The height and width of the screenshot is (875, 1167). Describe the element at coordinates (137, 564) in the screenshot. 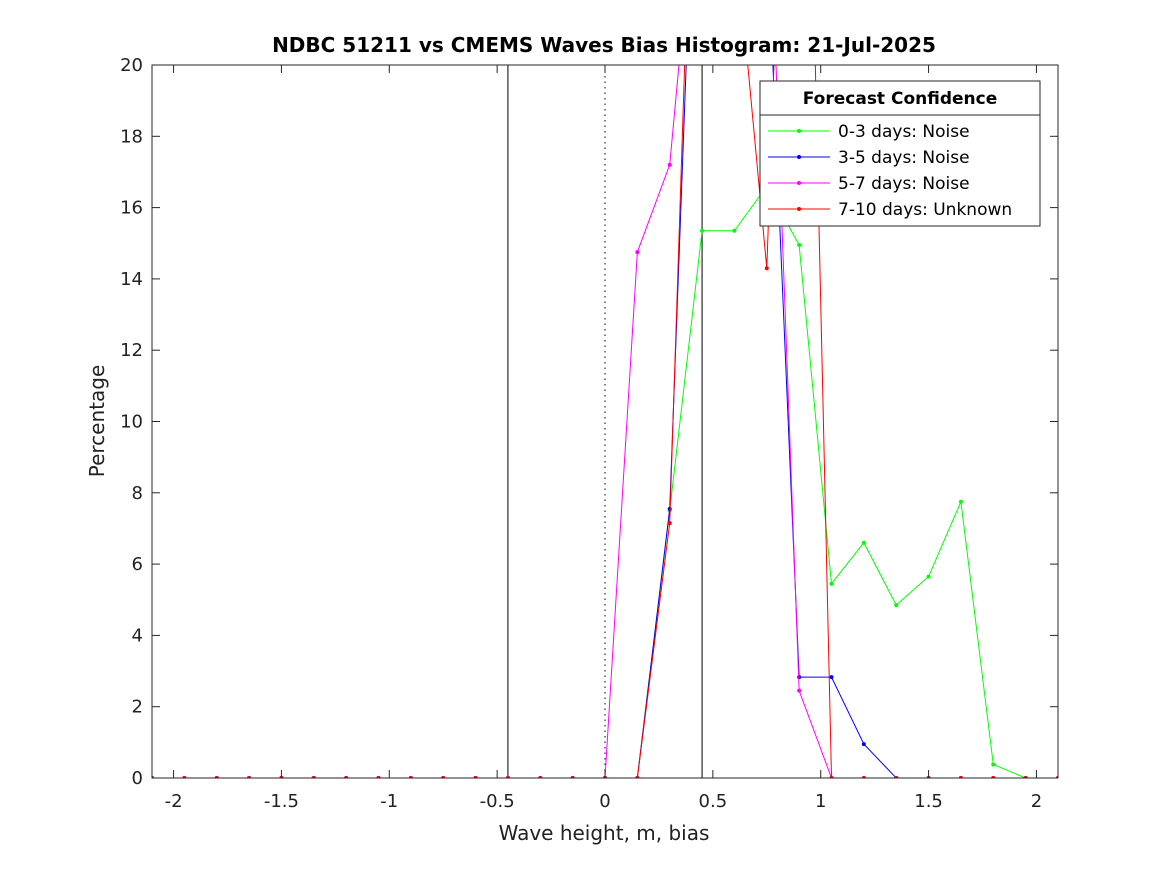

I see `y-tick-label: 6` at that location.